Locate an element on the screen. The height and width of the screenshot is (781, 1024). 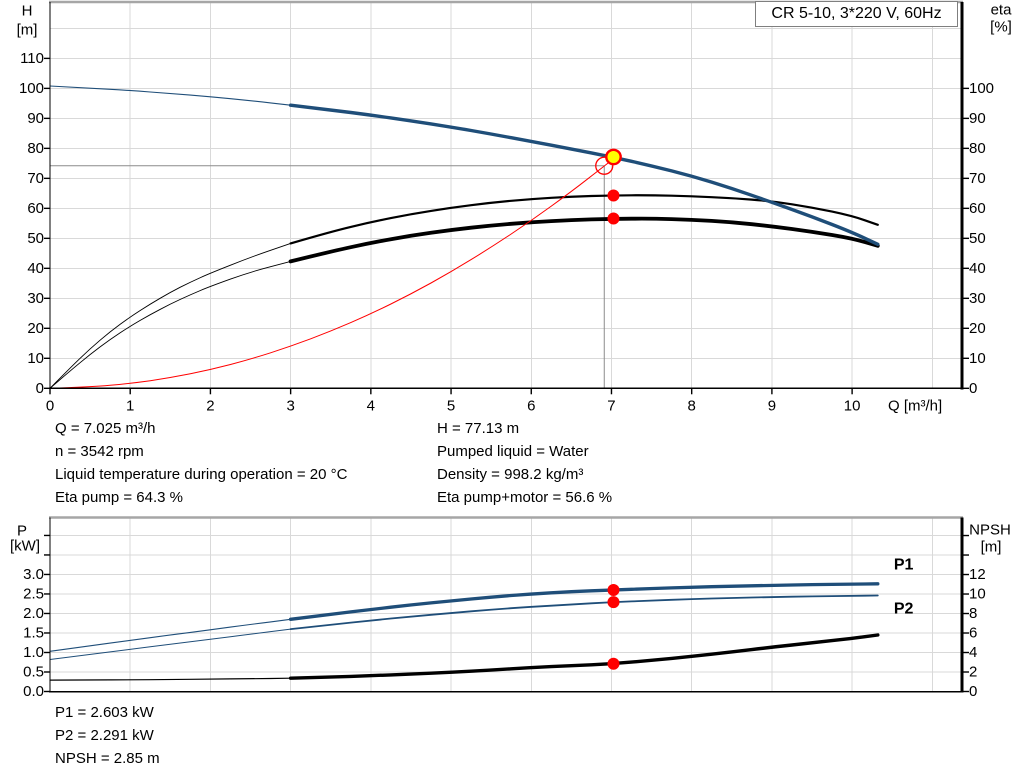
tick-label: 9 is located at coordinates (772, 406).